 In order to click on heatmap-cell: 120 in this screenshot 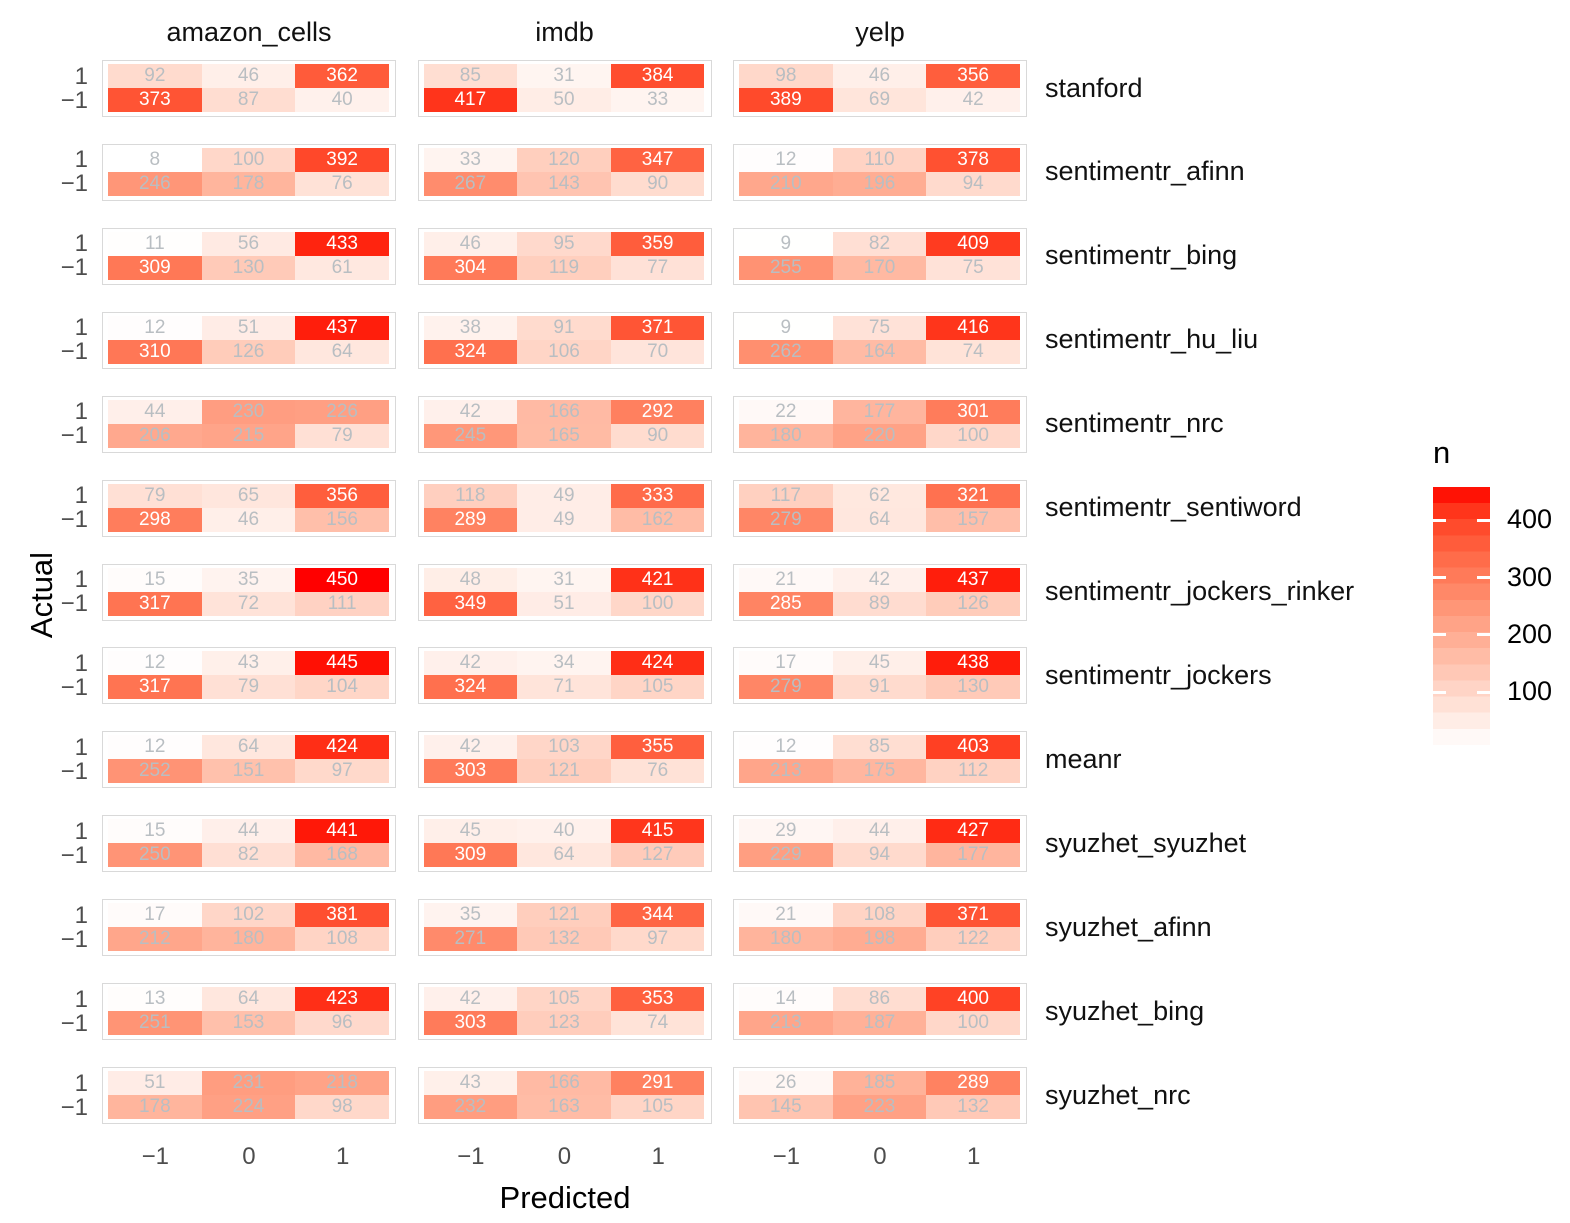, I will do `click(564, 159)`.